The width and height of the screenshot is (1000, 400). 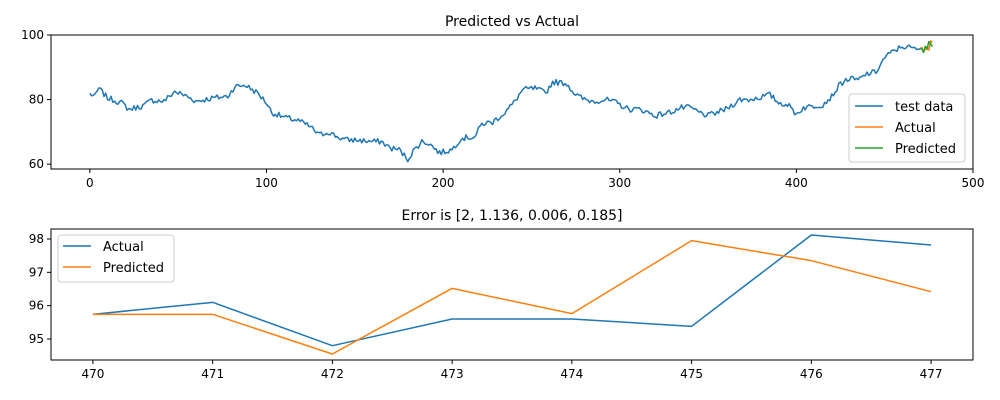 What do you see at coordinates (266, 183) in the screenshot?
I see `x-tick-label: 100` at bounding box center [266, 183].